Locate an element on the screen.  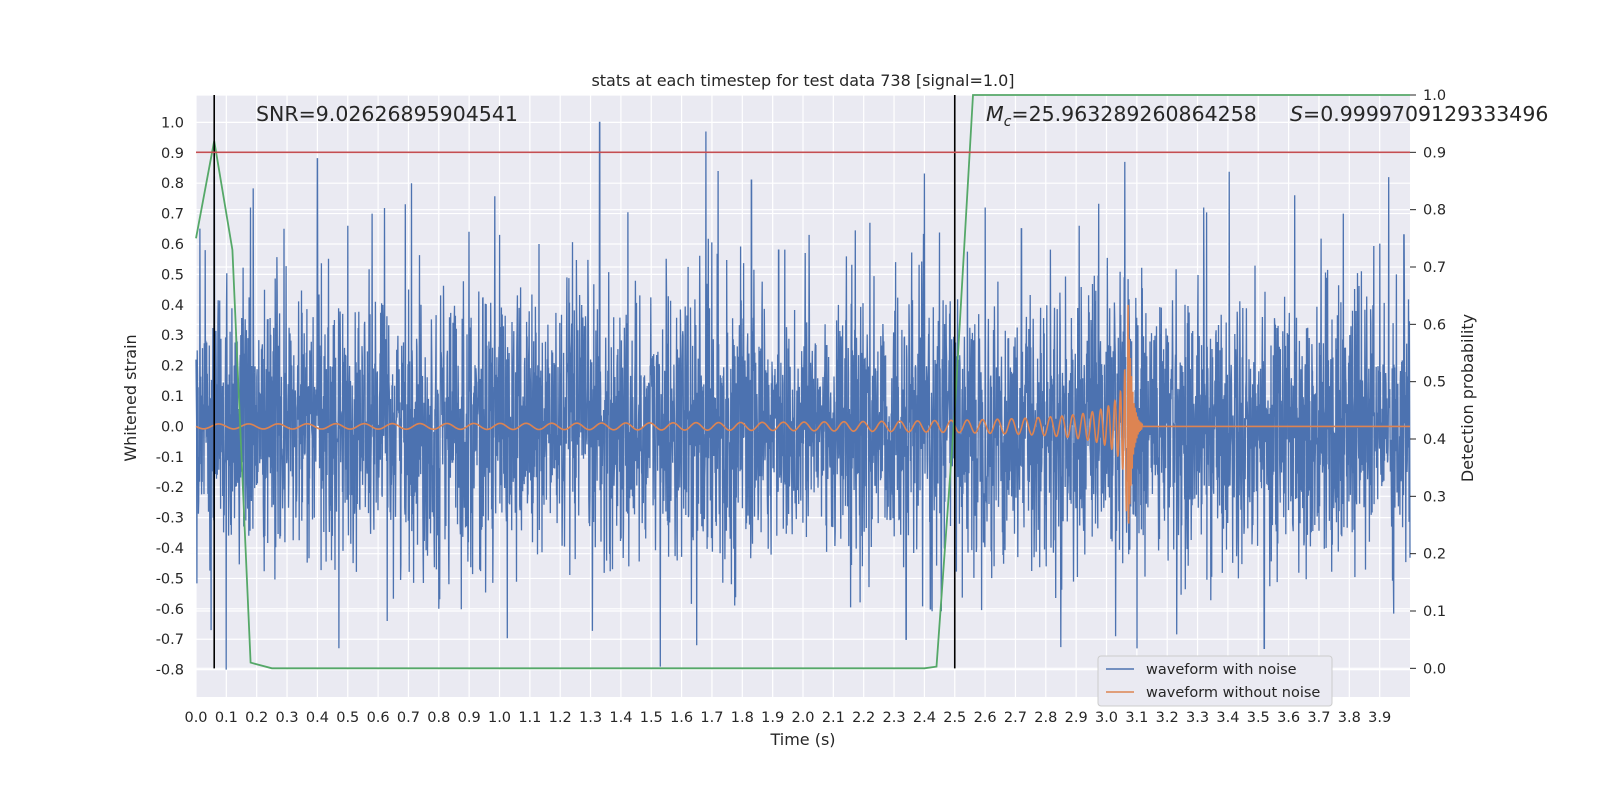
x-tick-label: 3.0 is located at coordinates (1106, 718).